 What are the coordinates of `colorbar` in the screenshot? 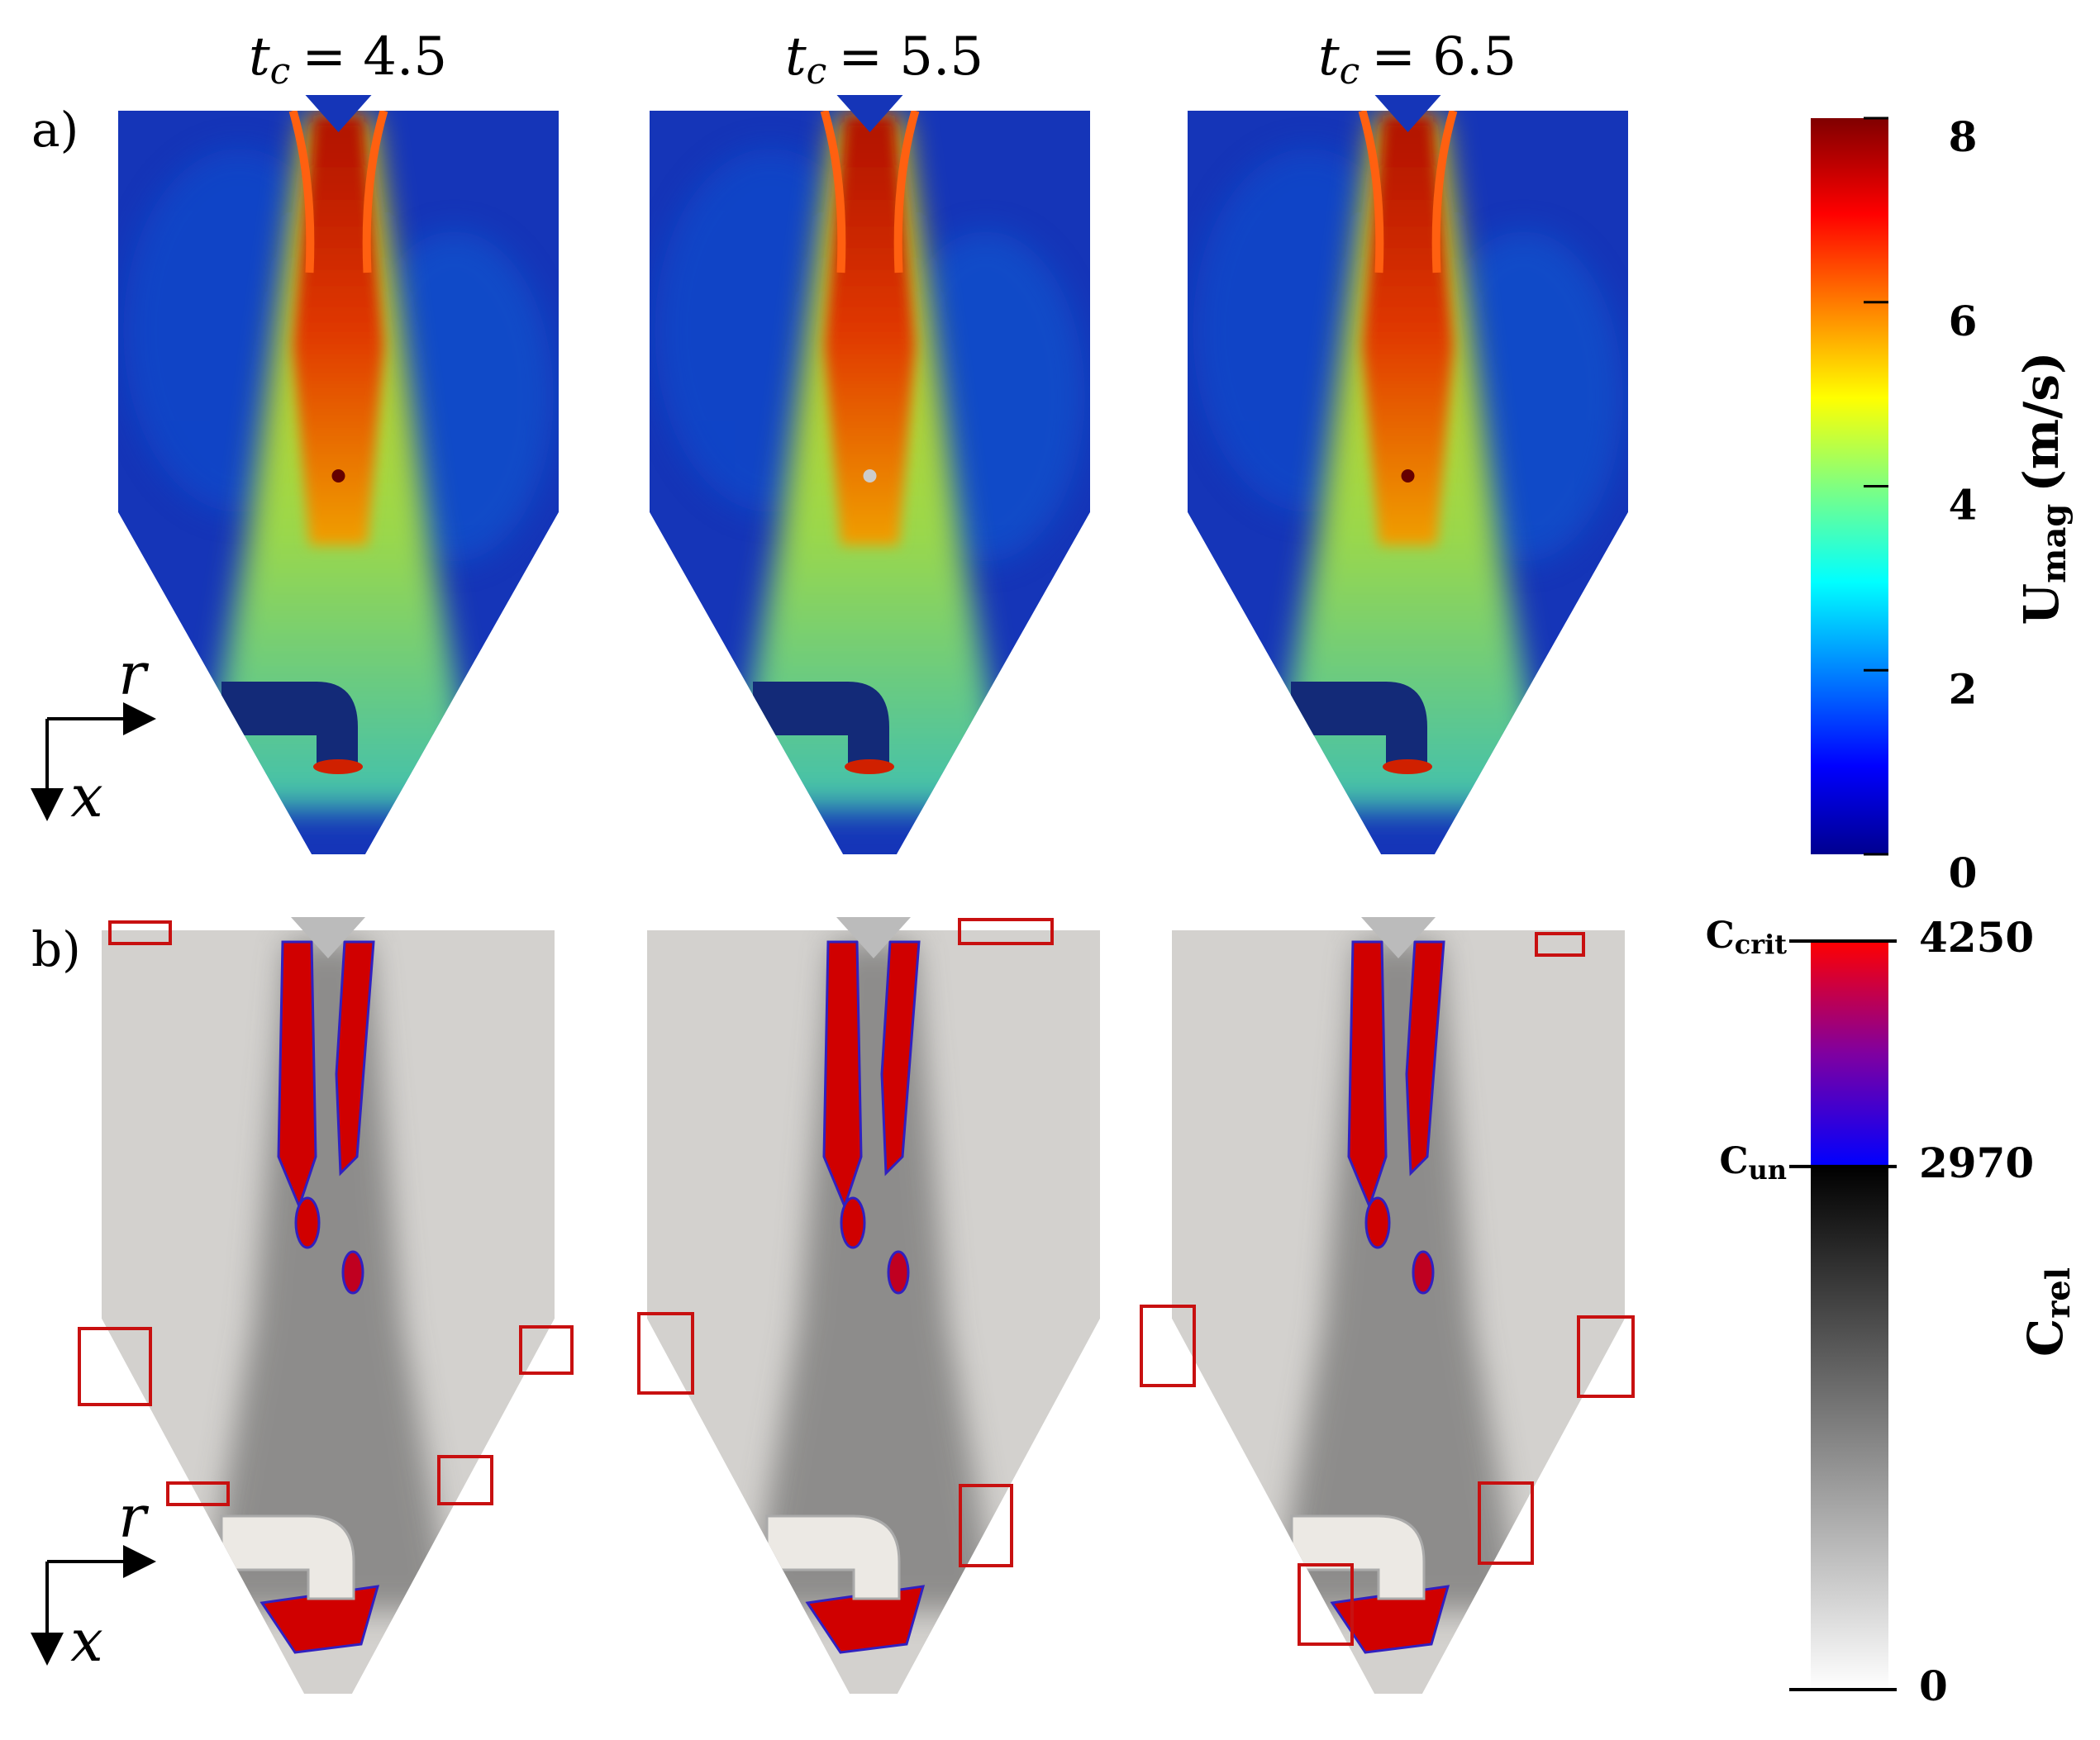 It's located at (1849, 1316).